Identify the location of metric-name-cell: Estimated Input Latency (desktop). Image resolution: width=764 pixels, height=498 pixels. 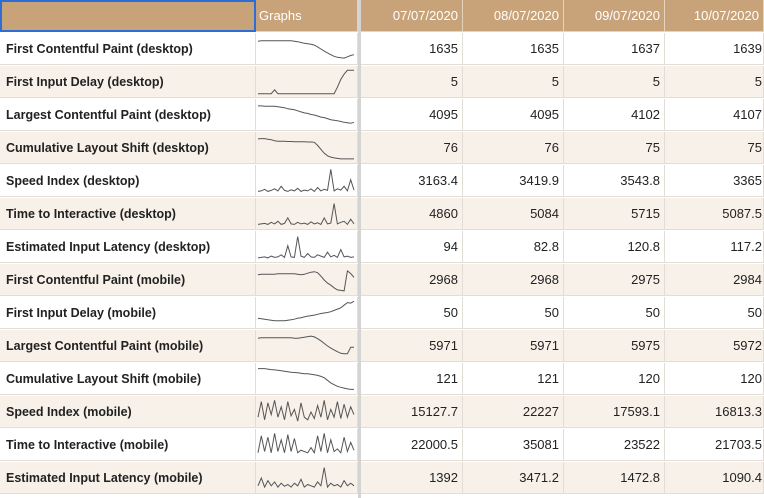
(128, 247).